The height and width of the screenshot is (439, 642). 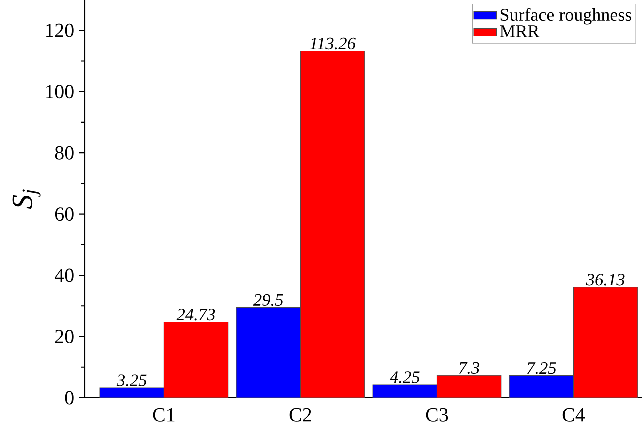 I want to click on x-tick-label: C4, so click(x=574, y=415).